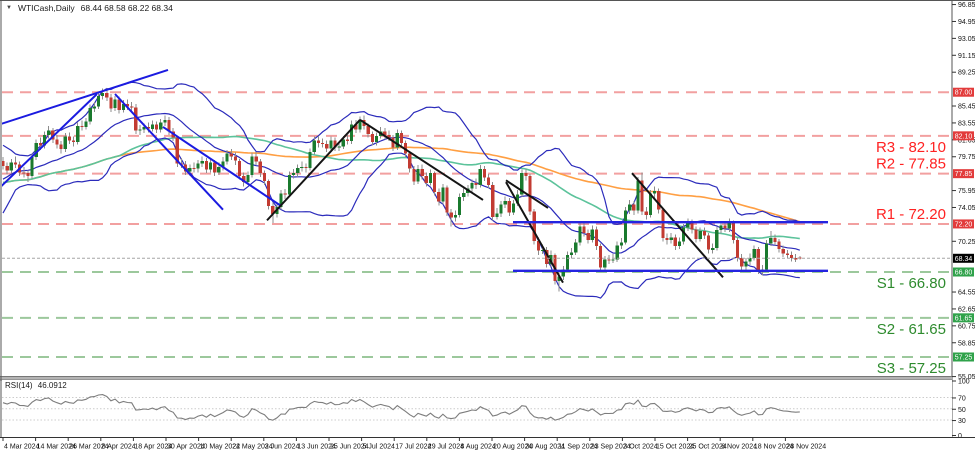 Image resolution: width=975 pixels, height=452 pixels. I want to click on pane-divider, so click(476, 378).